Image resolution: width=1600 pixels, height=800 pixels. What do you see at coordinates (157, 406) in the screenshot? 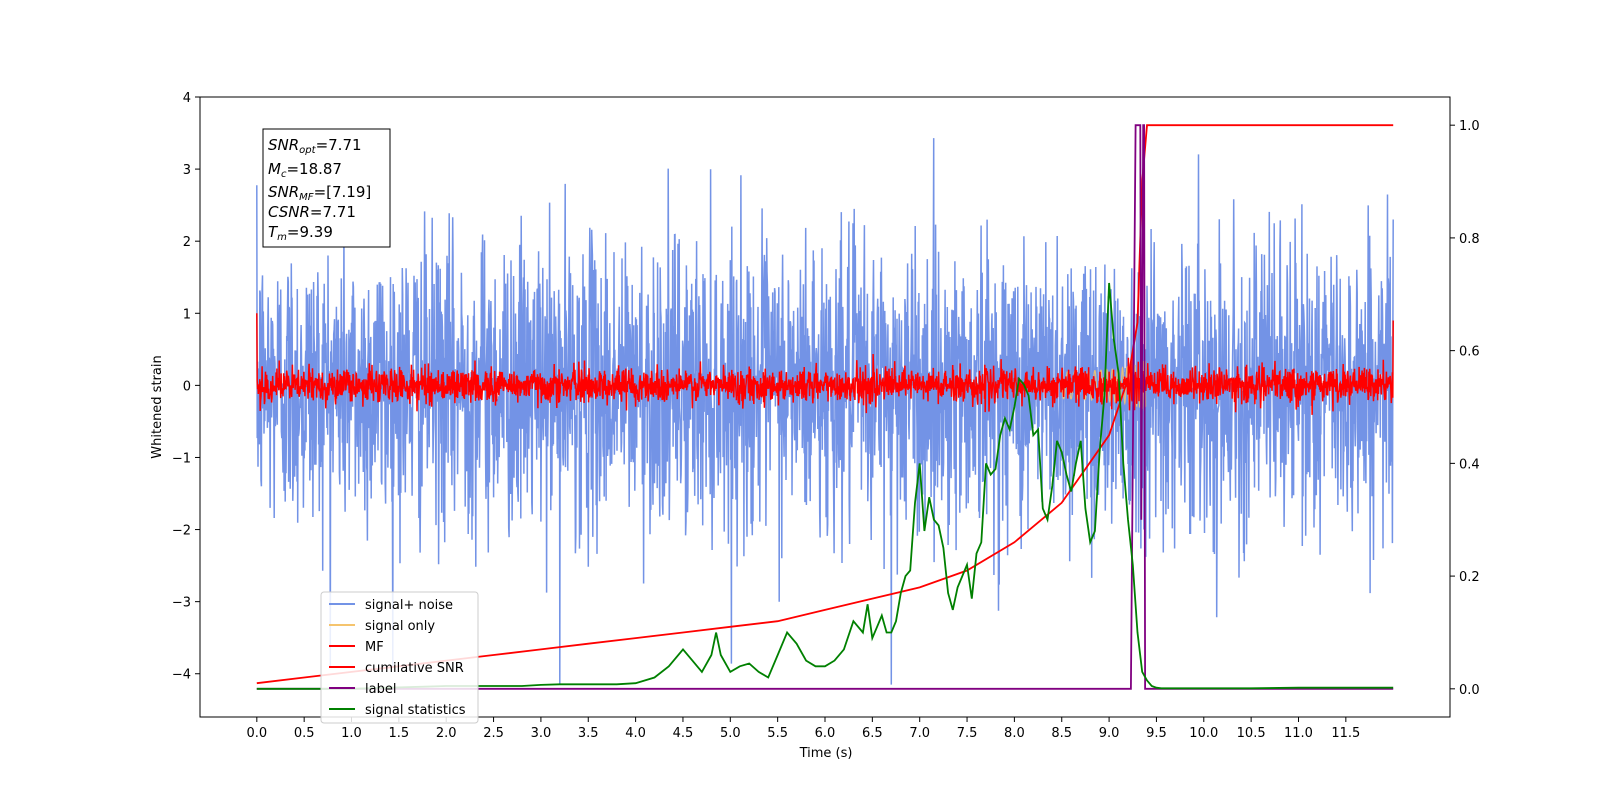
I see `y-axis-label: Whitened strain` at bounding box center [157, 406].